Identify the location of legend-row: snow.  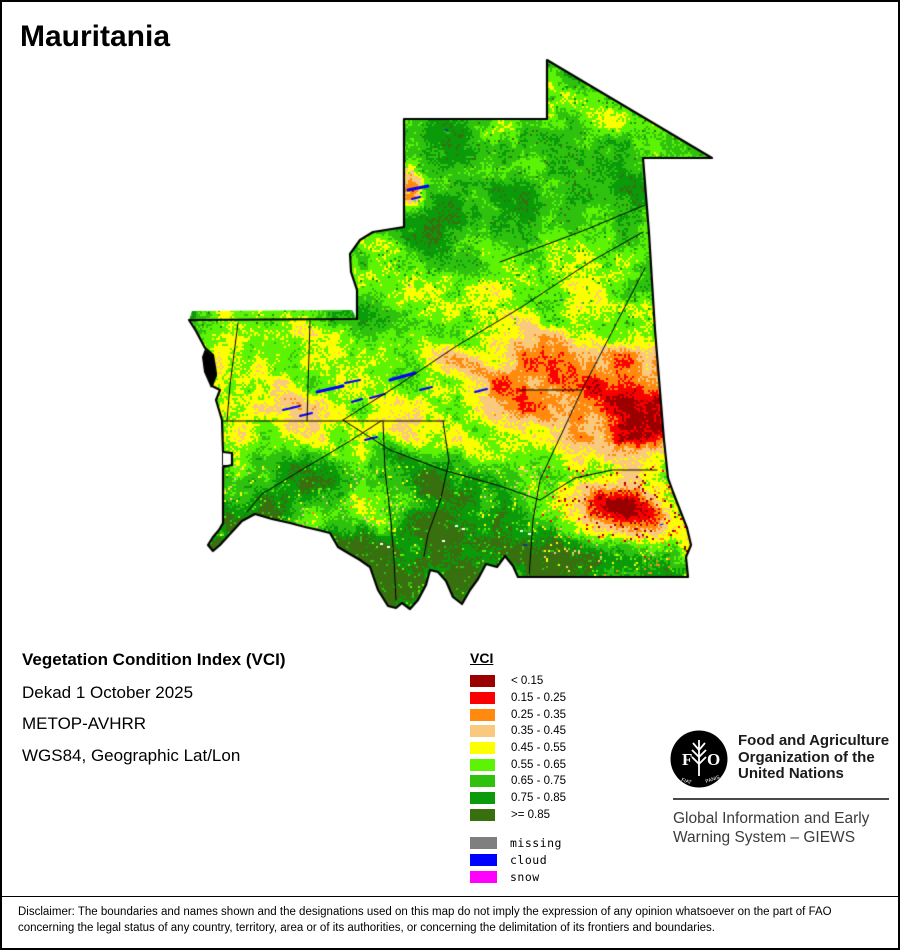
(516, 876).